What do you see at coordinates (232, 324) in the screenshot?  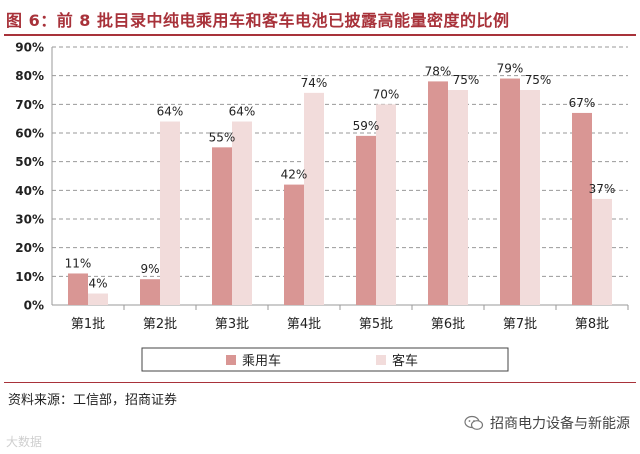 I see `x-tick-label: 第3批` at bounding box center [232, 324].